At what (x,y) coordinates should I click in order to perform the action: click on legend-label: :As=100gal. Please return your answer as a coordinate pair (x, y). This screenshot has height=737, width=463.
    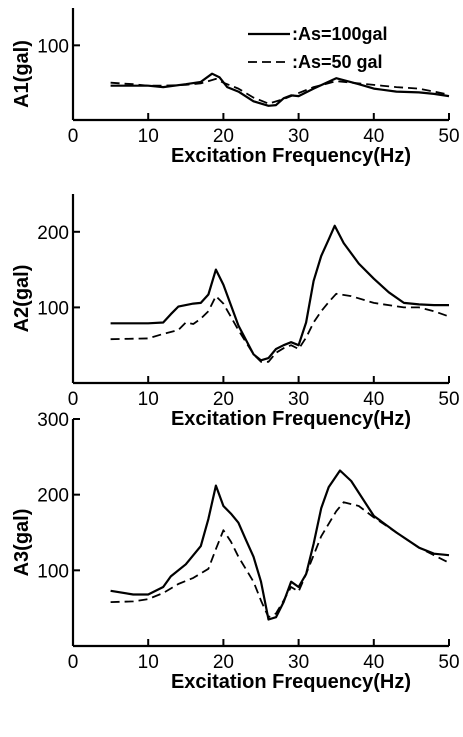
    Looking at the image, I should click on (340, 34).